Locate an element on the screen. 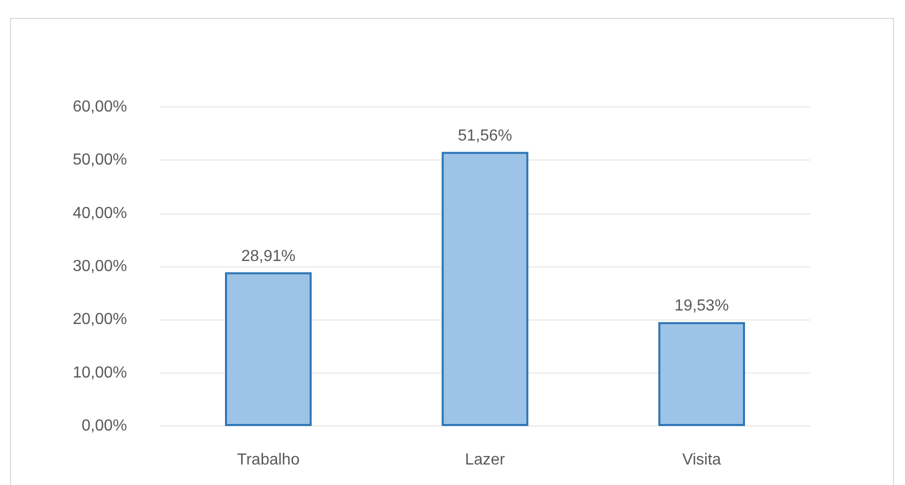 The width and height of the screenshot is (905, 485). x-tick-label: Visita is located at coordinates (702, 460).